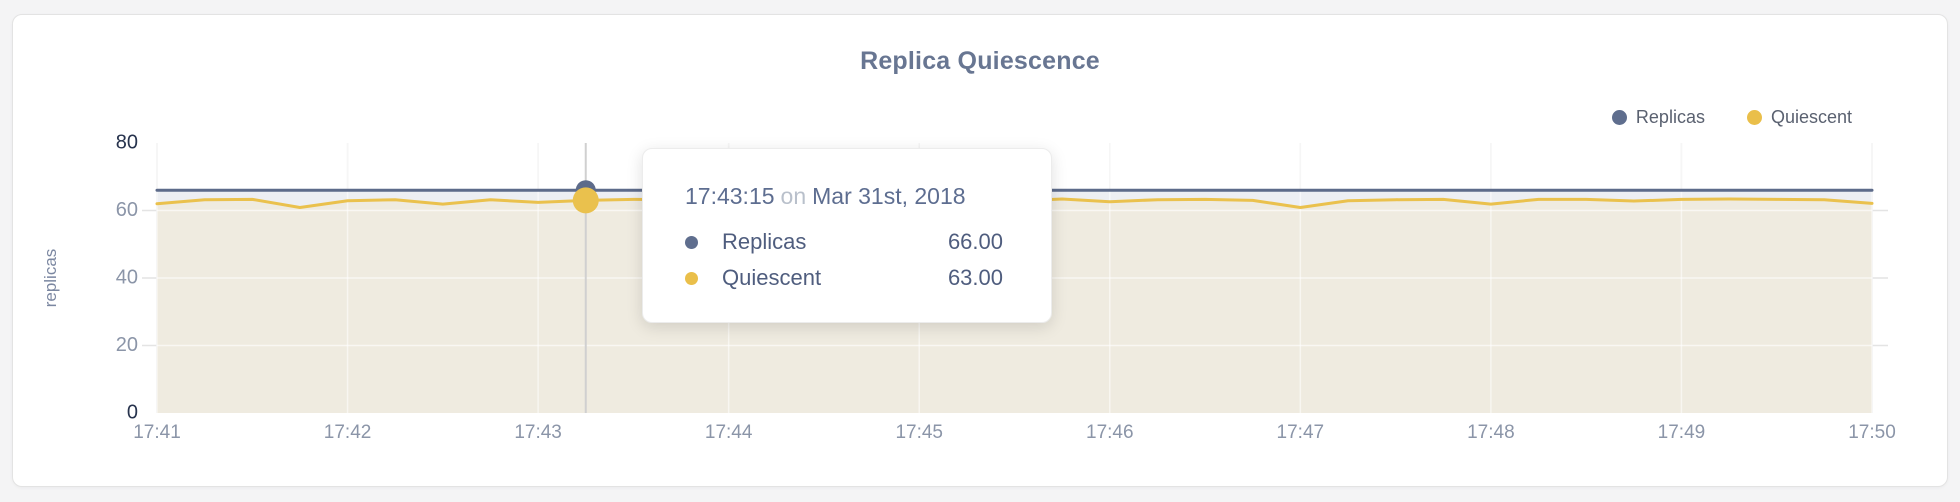  What do you see at coordinates (127, 142) in the screenshot?
I see `y-tick-label: 80` at bounding box center [127, 142].